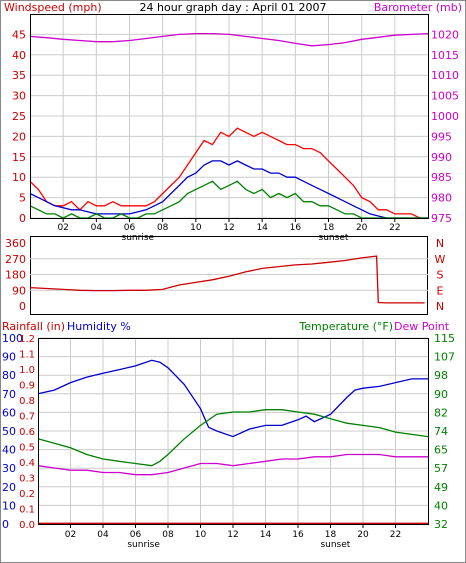 The width and height of the screenshot is (466, 563). What do you see at coordinates (9, 357) in the screenshot?
I see `humidity-tick-label: 90` at bounding box center [9, 357].